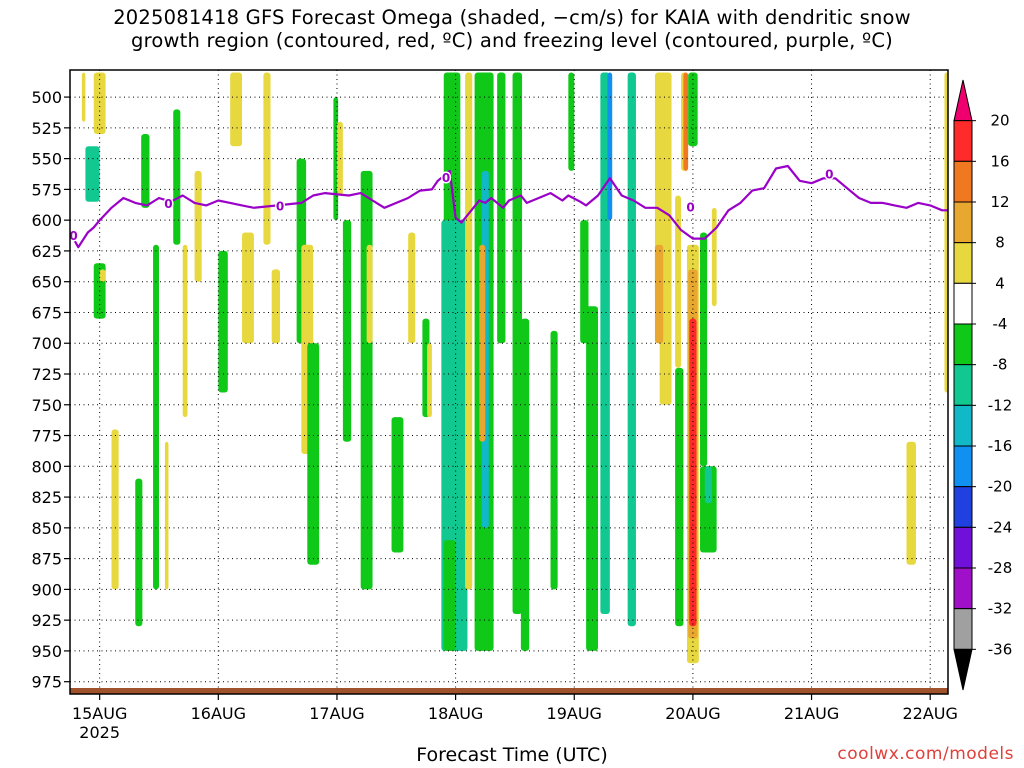 The width and height of the screenshot is (1024, 768). What do you see at coordinates (46, 651) in the screenshot?
I see `y-tick-label: 950` at bounding box center [46, 651].